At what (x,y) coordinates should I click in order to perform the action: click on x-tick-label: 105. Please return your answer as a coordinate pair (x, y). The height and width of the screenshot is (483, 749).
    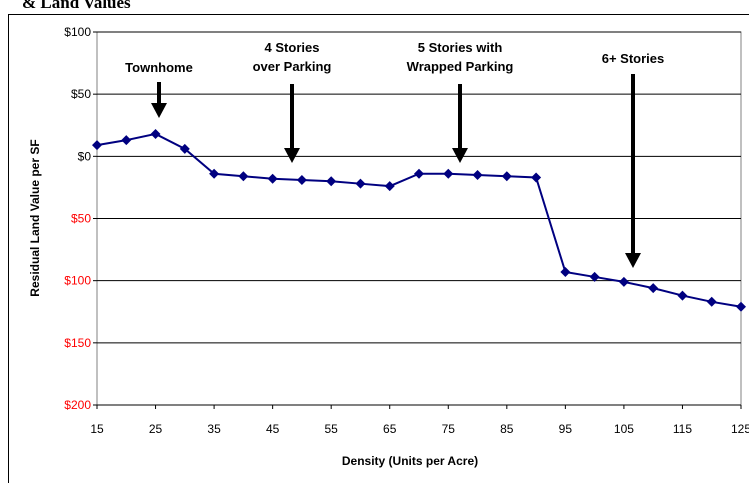
    Looking at the image, I should click on (624, 429).